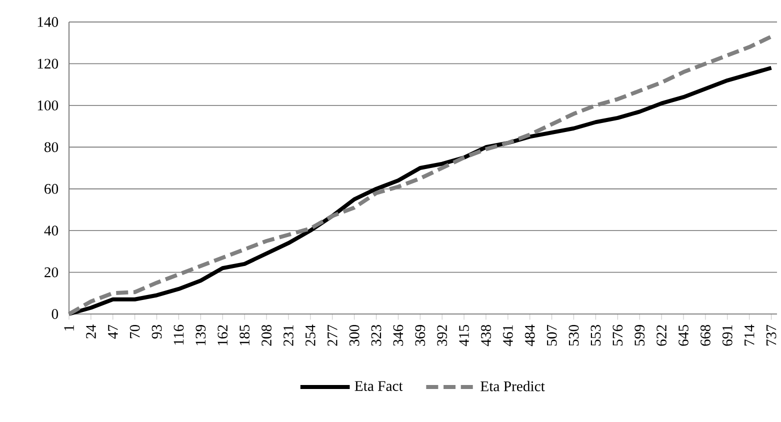 Image resolution: width=781 pixels, height=422 pixels. Describe the element at coordinates (398, 335) in the screenshot. I see `x-tick-label: 346` at that location.